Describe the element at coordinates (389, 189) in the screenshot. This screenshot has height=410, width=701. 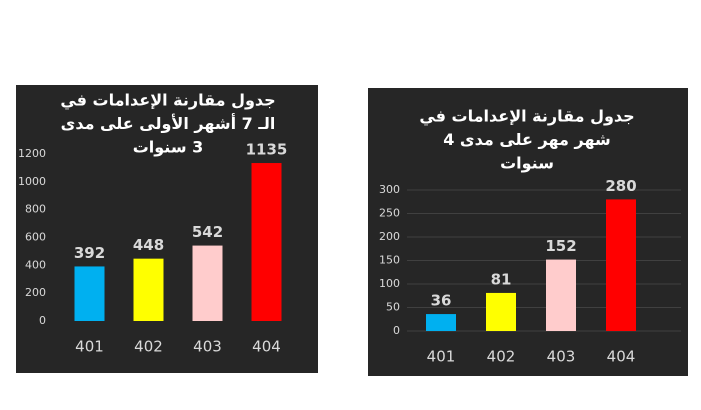
I see `y-tick-label: 300` at that location.